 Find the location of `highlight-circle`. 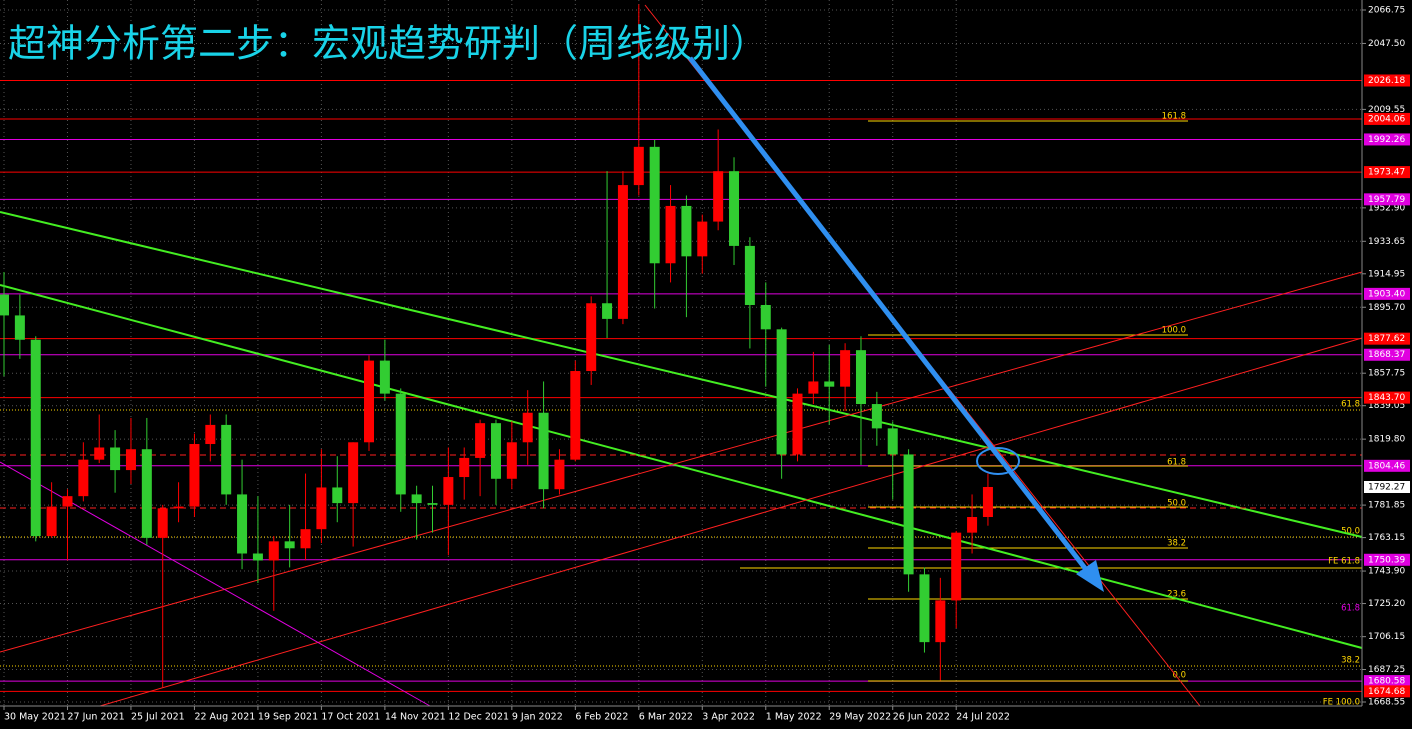

highlight-circle is located at coordinates (998, 461).